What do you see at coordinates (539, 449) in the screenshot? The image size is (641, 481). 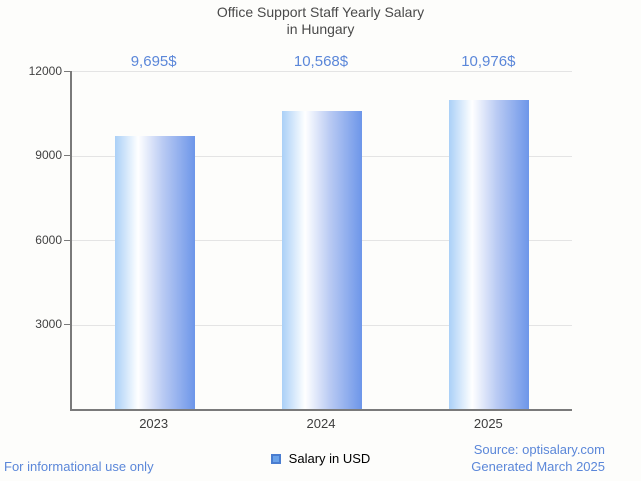 I see `footer-source-line: Source: optisalary.com` at bounding box center [539, 449].